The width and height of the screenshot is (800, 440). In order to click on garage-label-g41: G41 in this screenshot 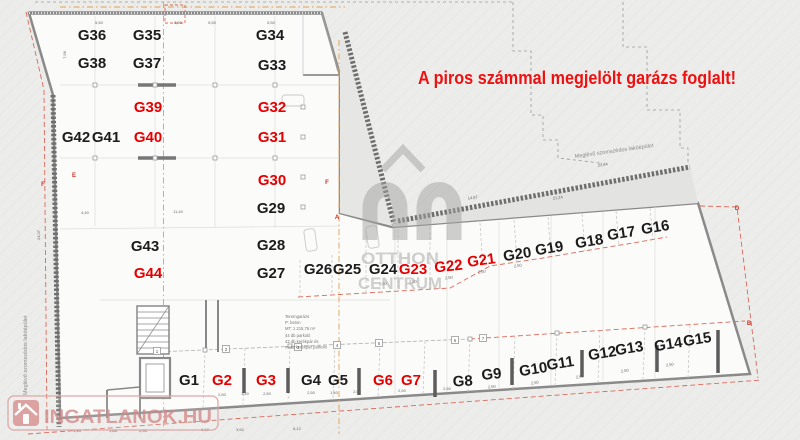, I will do `click(106, 137)`.